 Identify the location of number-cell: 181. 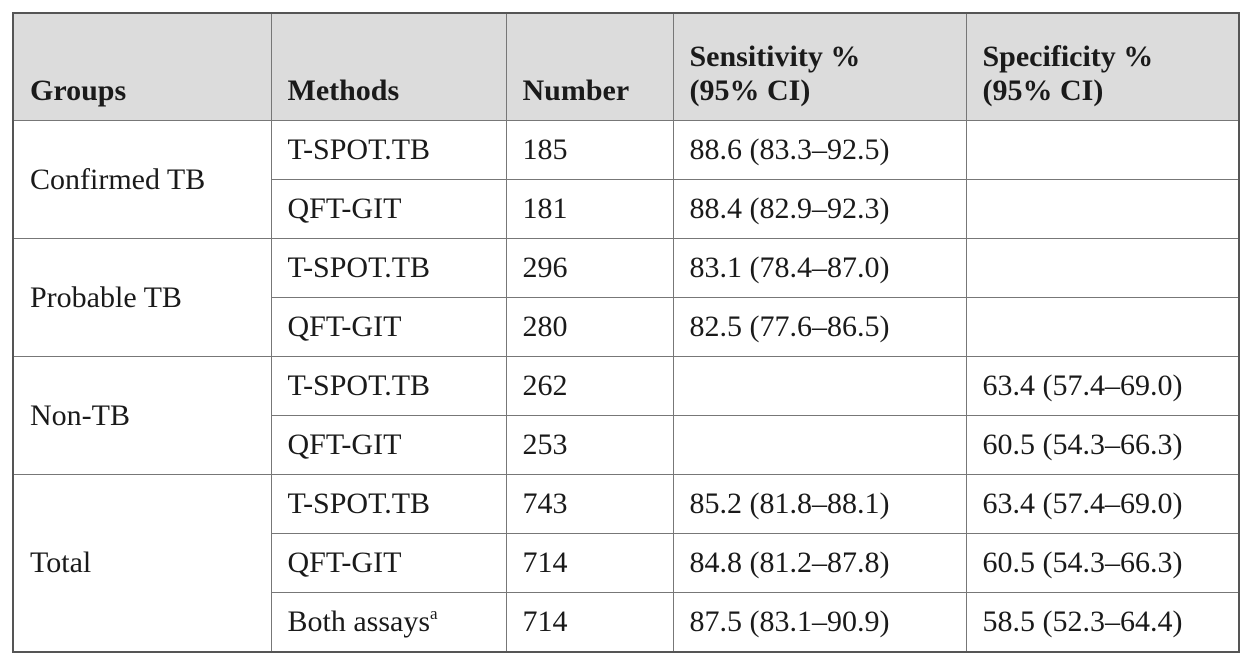
(589, 209).